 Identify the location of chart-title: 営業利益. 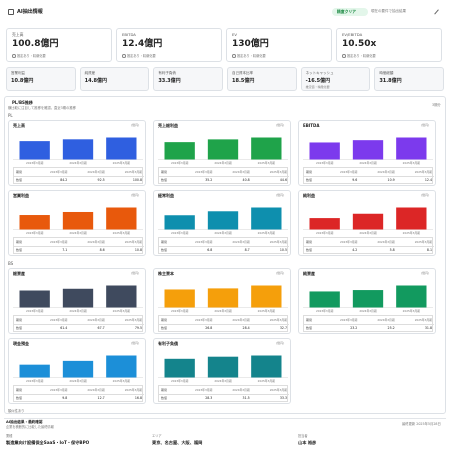
(21, 195).